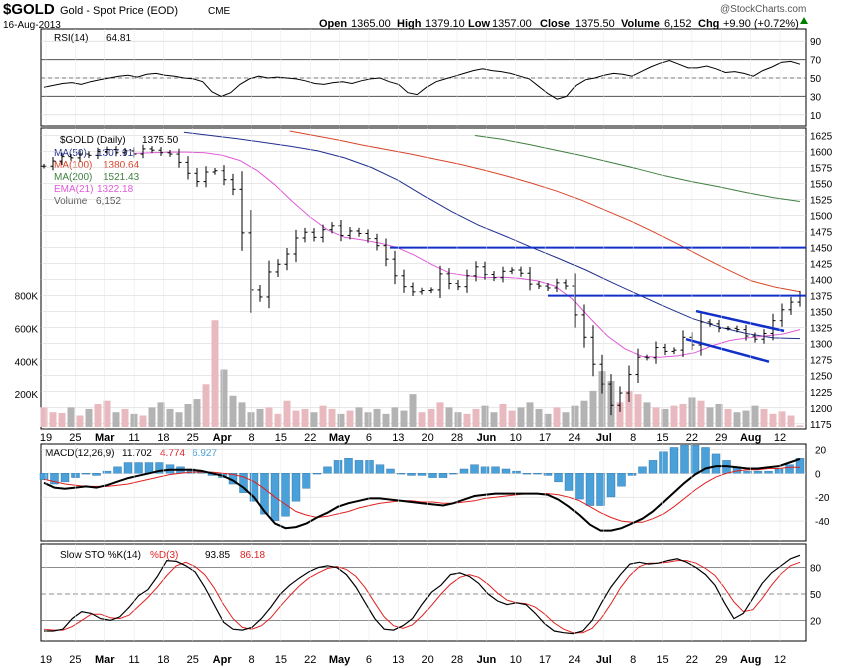  What do you see at coordinates (162, 555) in the screenshot?
I see `stochastic-legend: Slow STO %K(14) %D(3) 93.85 86.18` at bounding box center [162, 555].